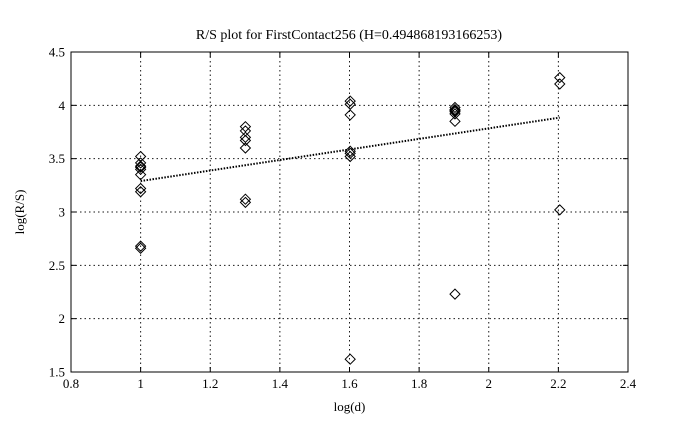  Describe the element at coordinates (19, 212) in the screenshot. I see `y-axis-label: log(R/S)` at that location.